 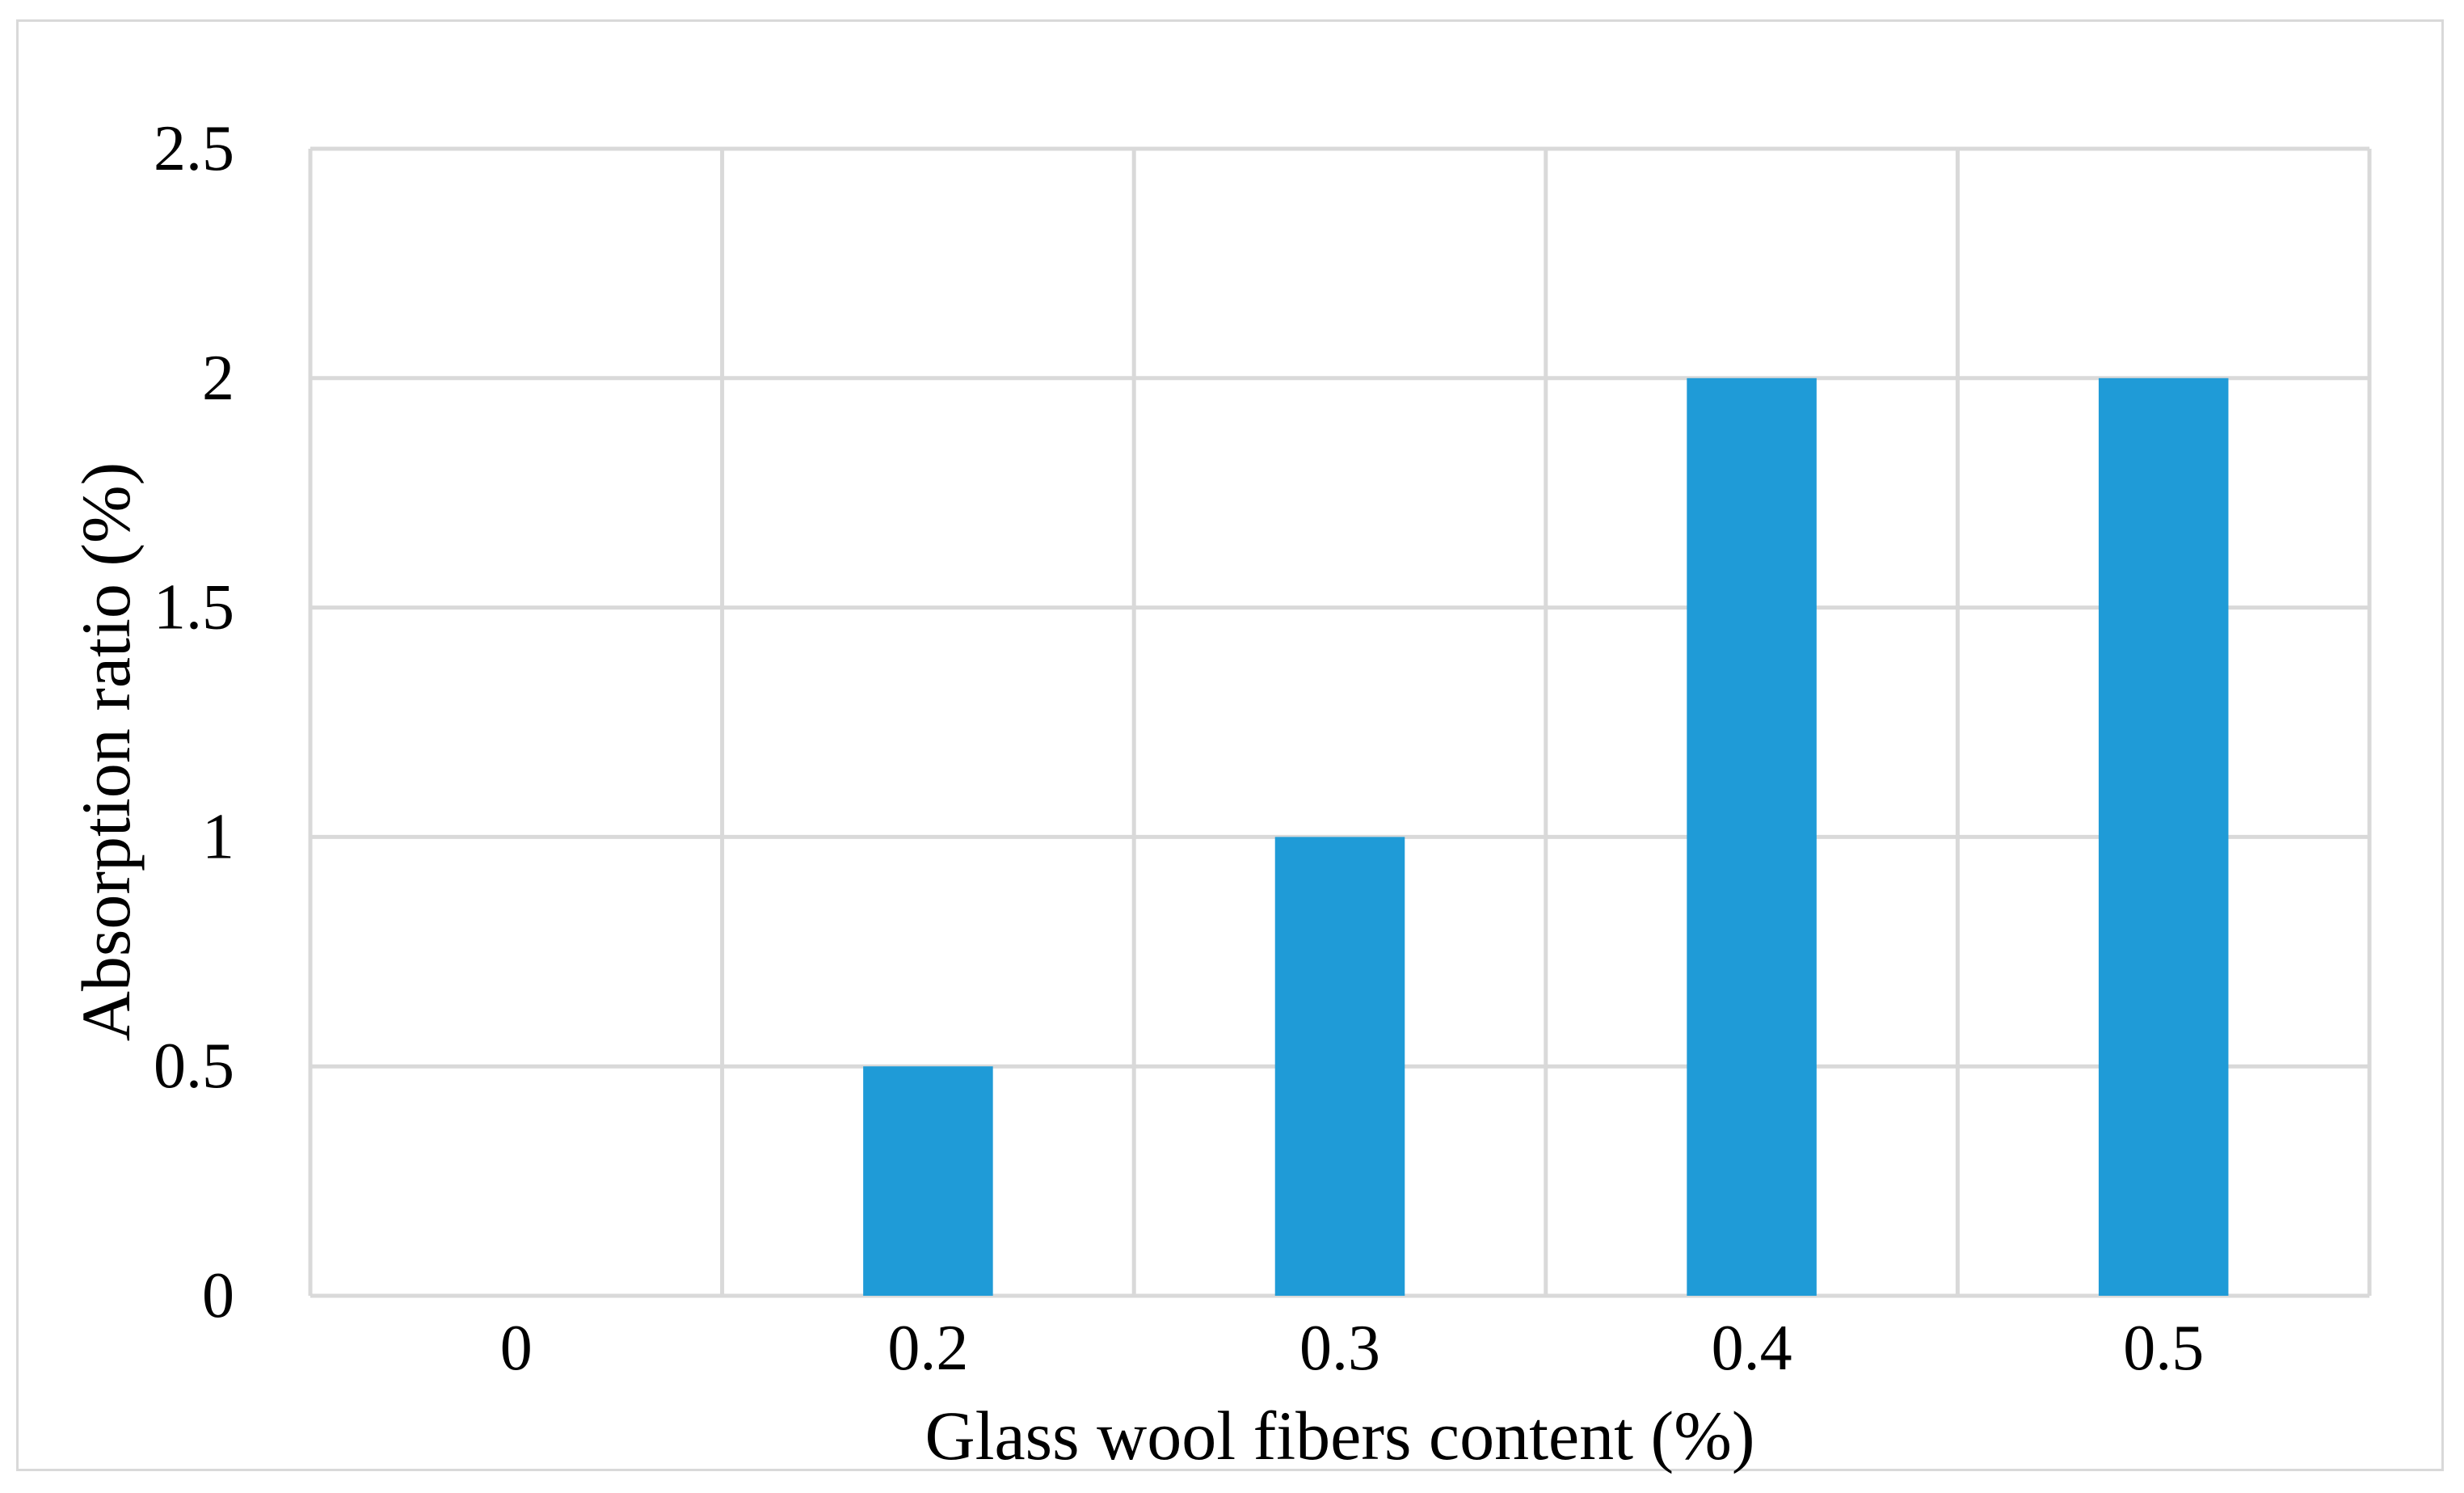 I want to click on y-axis-title: Absorption ratio (%), so click(x=106, y=752).